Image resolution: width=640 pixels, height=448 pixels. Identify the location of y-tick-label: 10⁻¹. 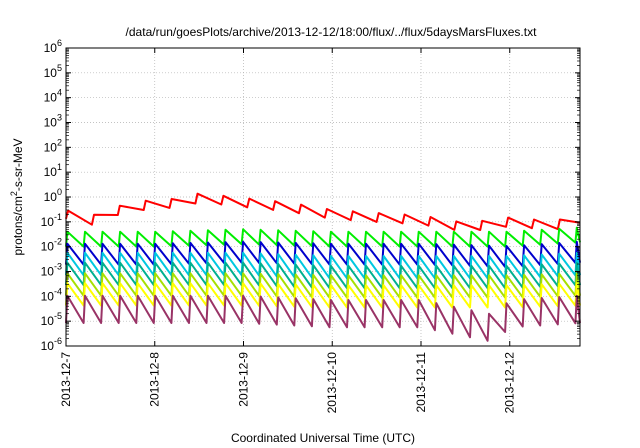
(51, 220).